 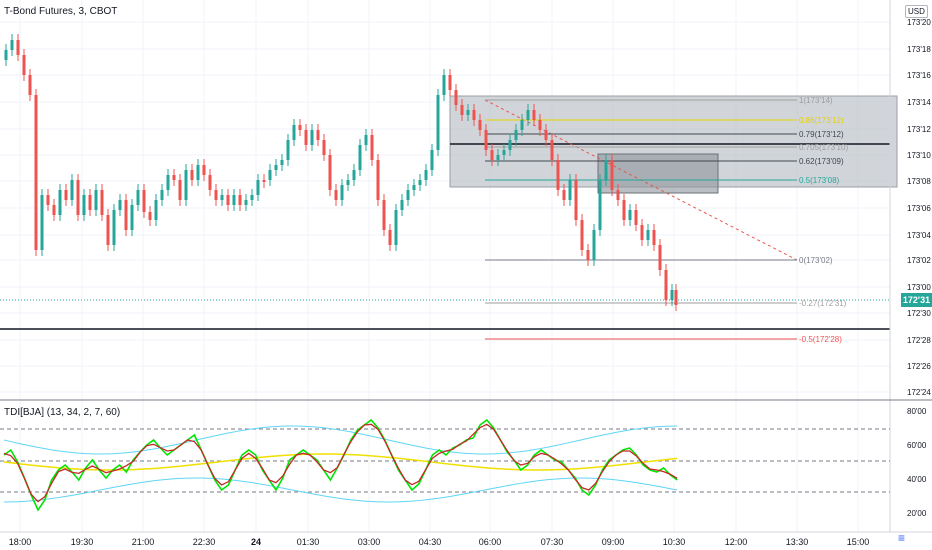 I want to click on price-tick-label: 173'14, so click(x=919, y=102).